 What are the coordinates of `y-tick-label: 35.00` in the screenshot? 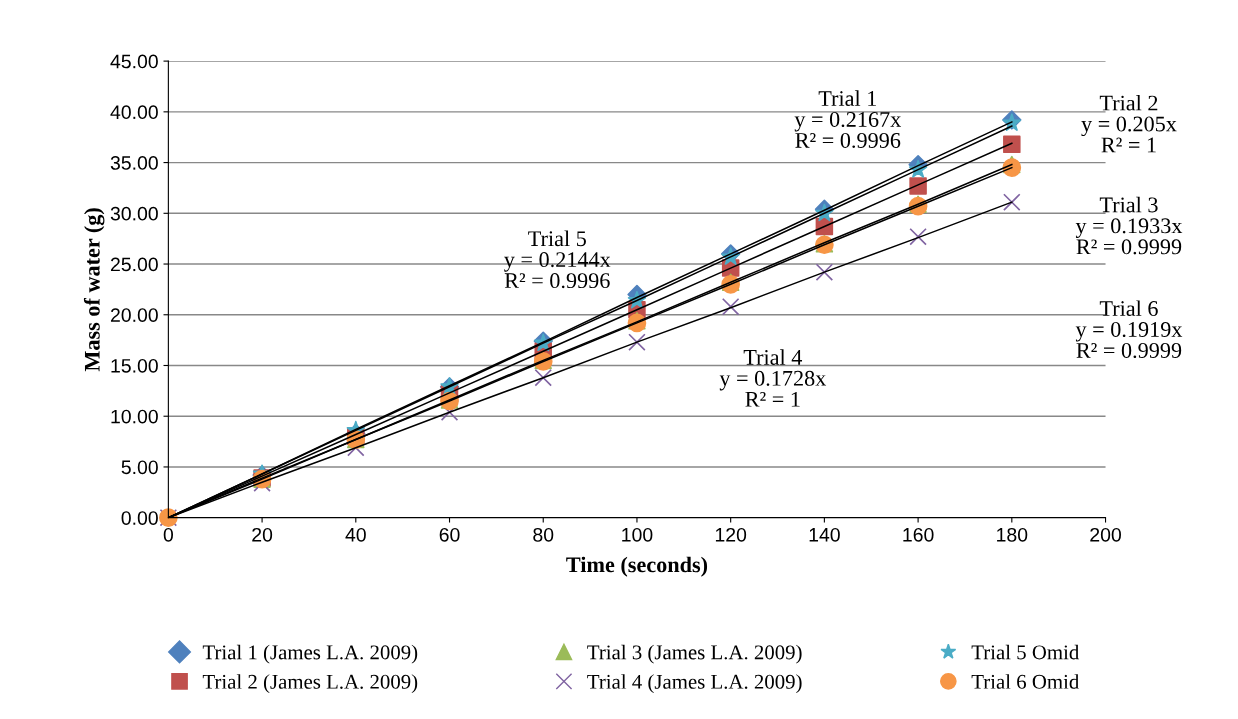 It's located at (134, 163).